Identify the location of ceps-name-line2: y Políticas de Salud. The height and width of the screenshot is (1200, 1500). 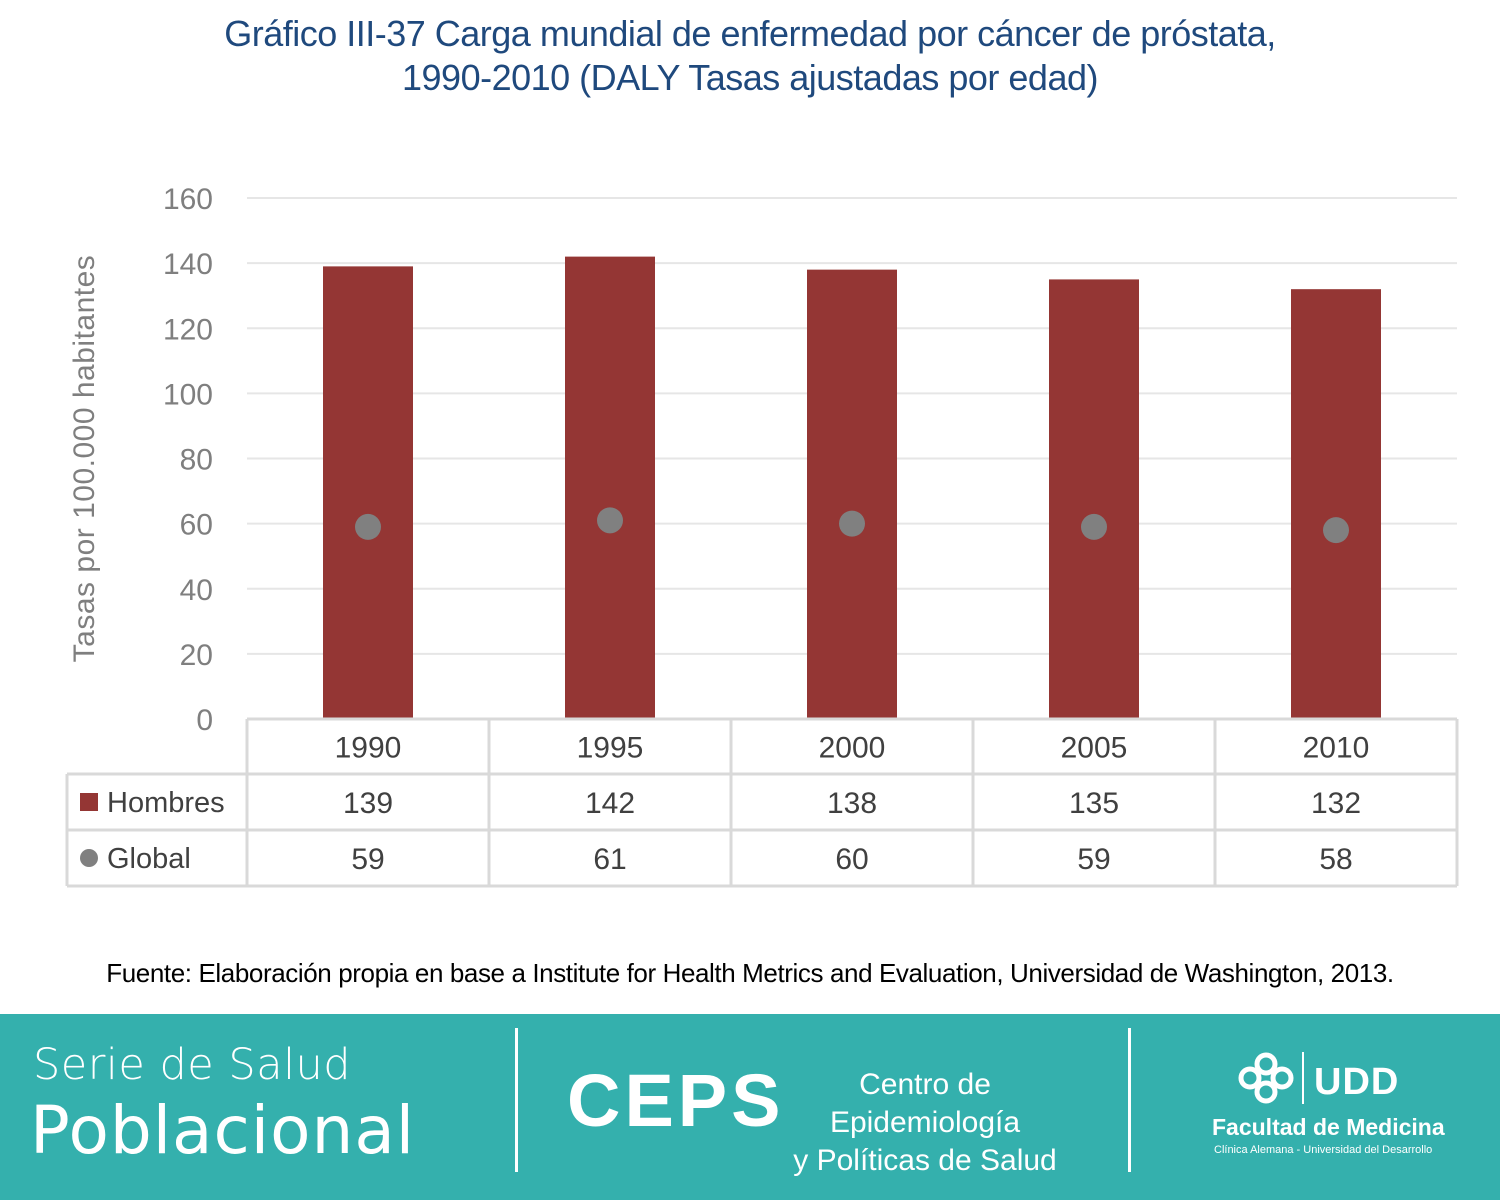
(925, 1160).